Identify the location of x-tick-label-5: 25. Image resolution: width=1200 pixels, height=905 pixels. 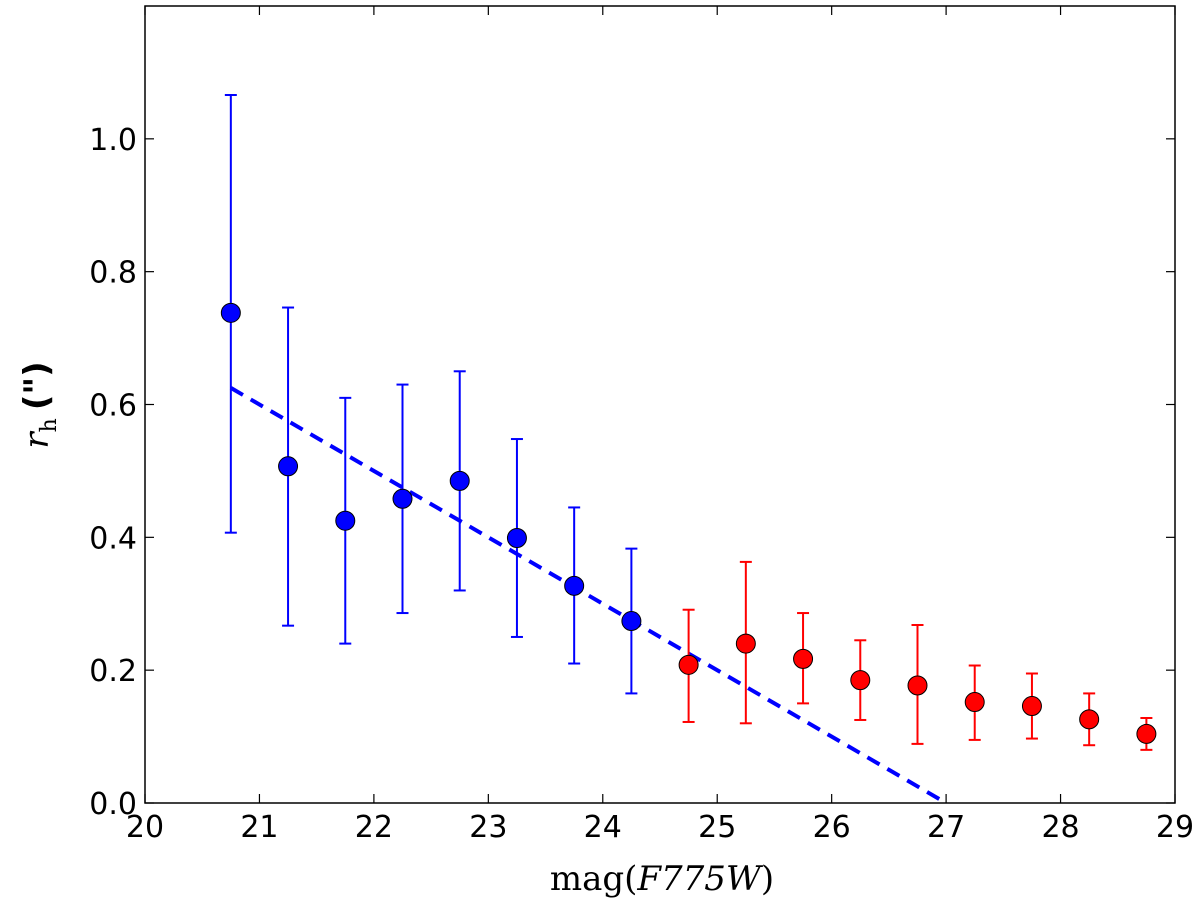
(717, 827).